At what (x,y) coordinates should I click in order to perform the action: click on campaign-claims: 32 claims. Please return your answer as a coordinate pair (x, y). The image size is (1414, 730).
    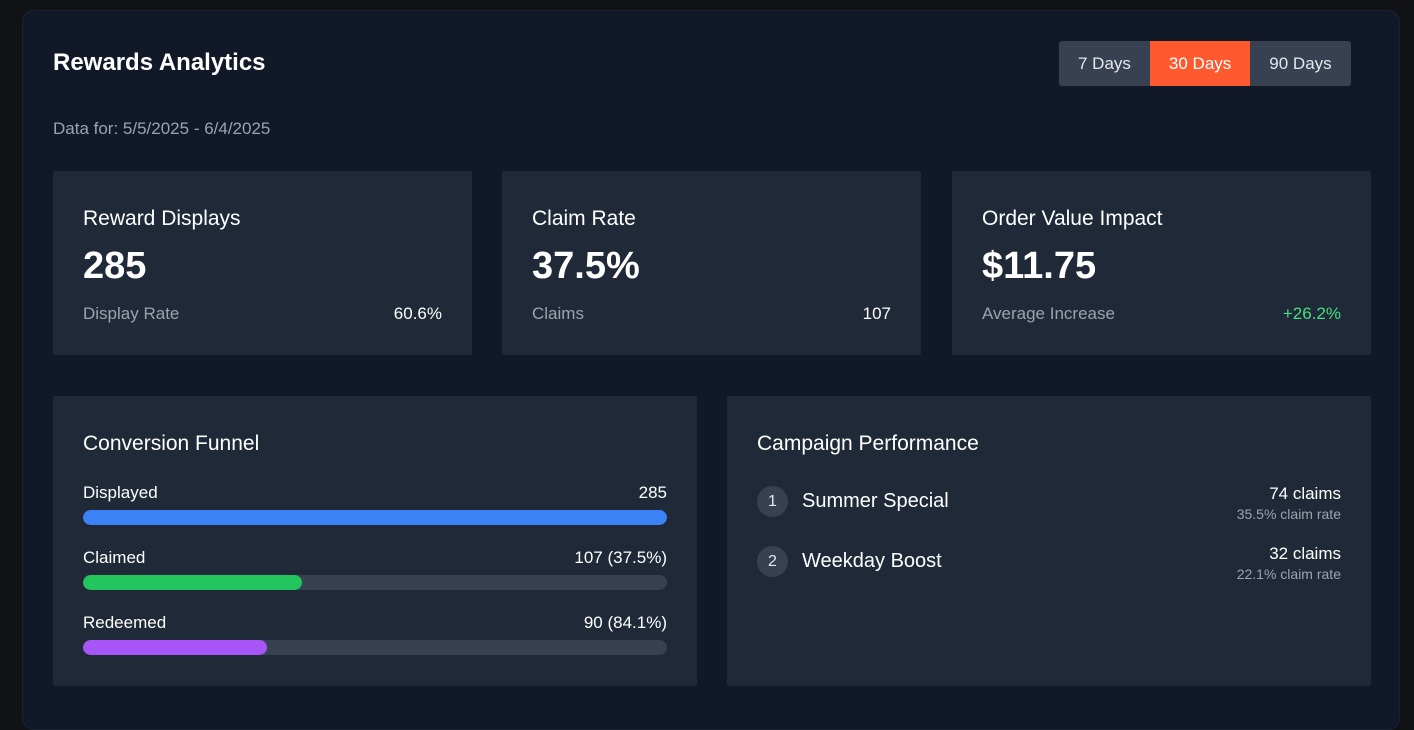
    Looking at the image, I should click on (1305, 553).